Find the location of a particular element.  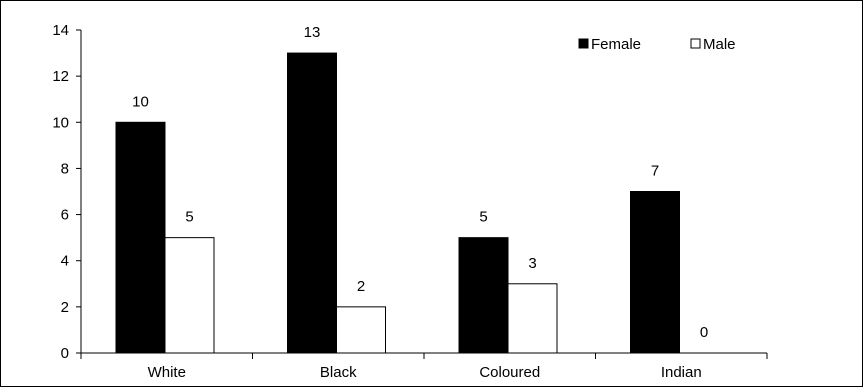

y-tick-label: 6 is located at coordinates (65, 215).